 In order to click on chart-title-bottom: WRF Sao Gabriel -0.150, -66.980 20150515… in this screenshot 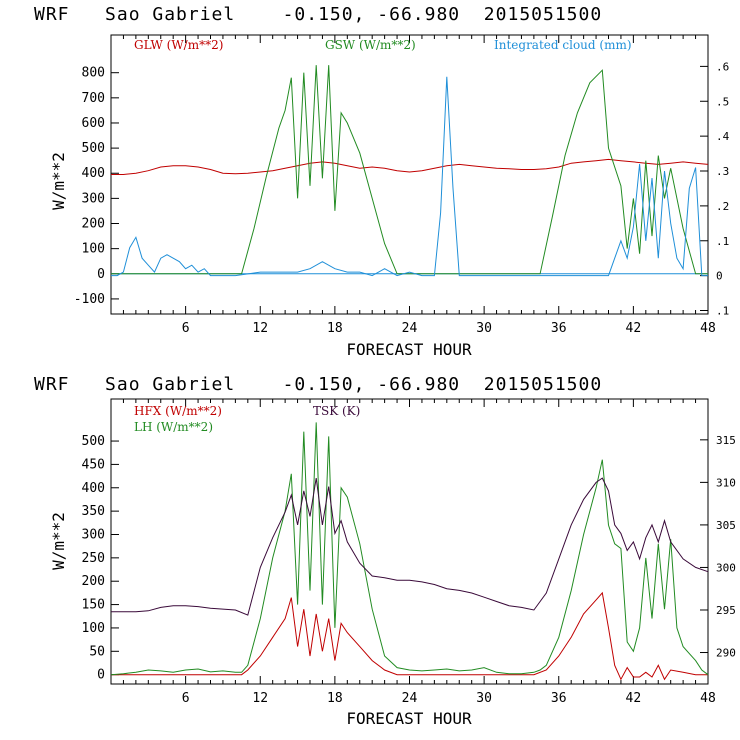, I will do `click(318, 384)`.